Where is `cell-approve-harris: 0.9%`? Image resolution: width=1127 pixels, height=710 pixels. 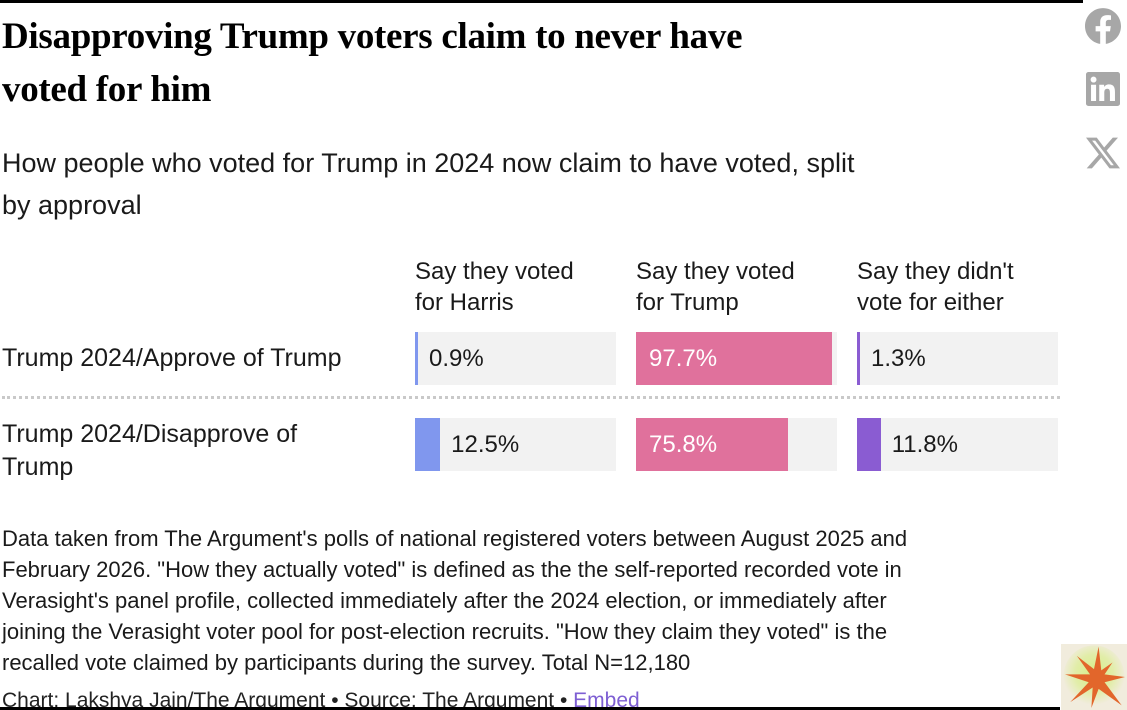 cell-approve-harris: 0.9% is located at coordinates (525, 358).